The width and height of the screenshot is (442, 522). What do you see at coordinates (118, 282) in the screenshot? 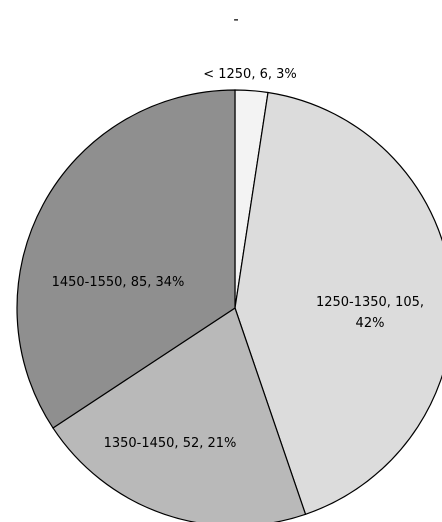
I see `pie-data-label: 1450-1550, 85, 34%` at bounding box center [118, 282].